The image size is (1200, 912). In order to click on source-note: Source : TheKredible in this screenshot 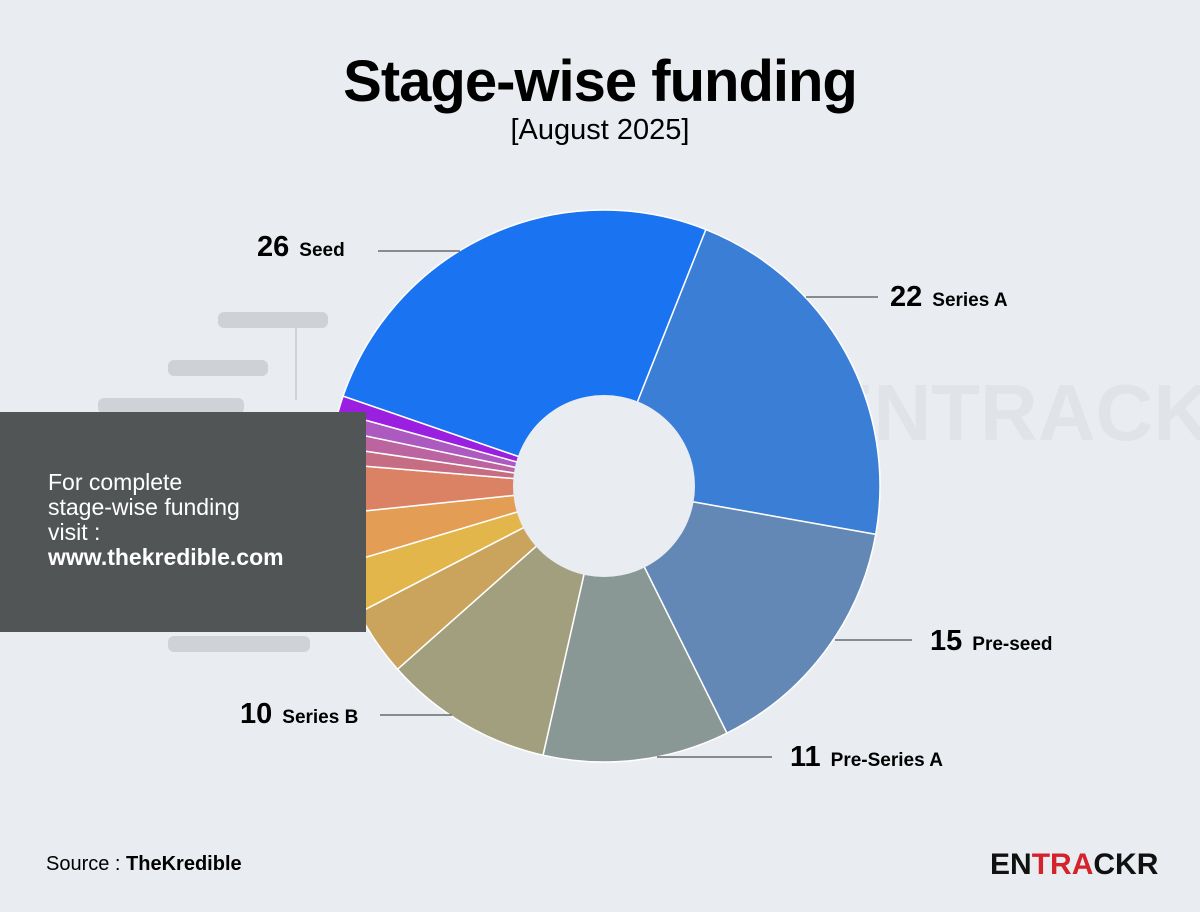, I will do `click(144, 864)`.